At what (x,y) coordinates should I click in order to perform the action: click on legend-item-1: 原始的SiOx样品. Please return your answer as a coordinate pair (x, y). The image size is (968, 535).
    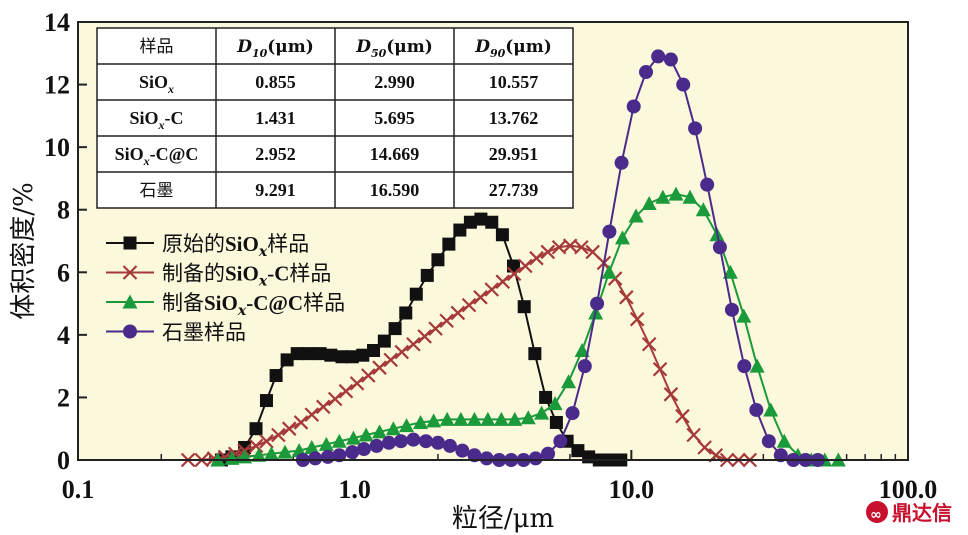
    Looking at the image, I should click on (207, 246).